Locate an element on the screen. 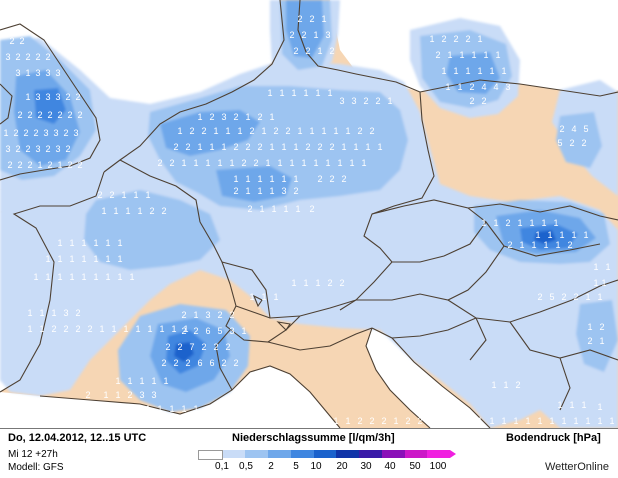 Image resolution: width=618 pixels, height=478 pixels. denmark-coast is located at coordinates (359, 46).